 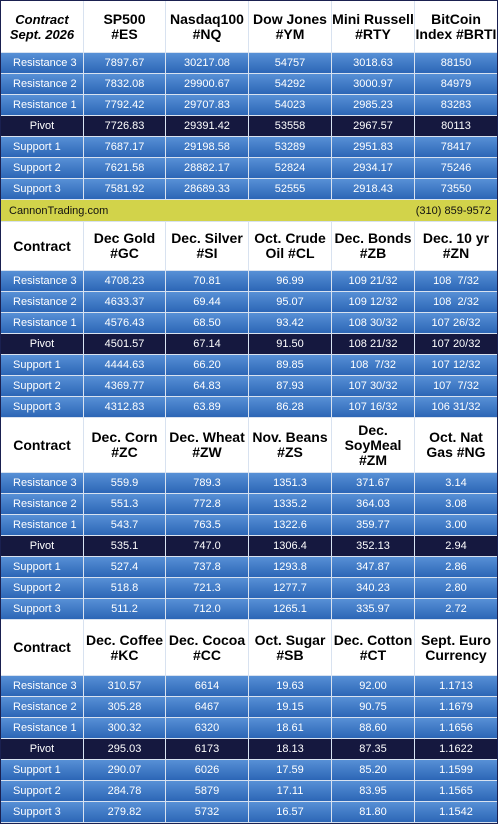 What do you see at coordinates (125, 246) in the screenshot?
I see `header-cell: Dec Gold #GC` at bounding box center [125, 246].